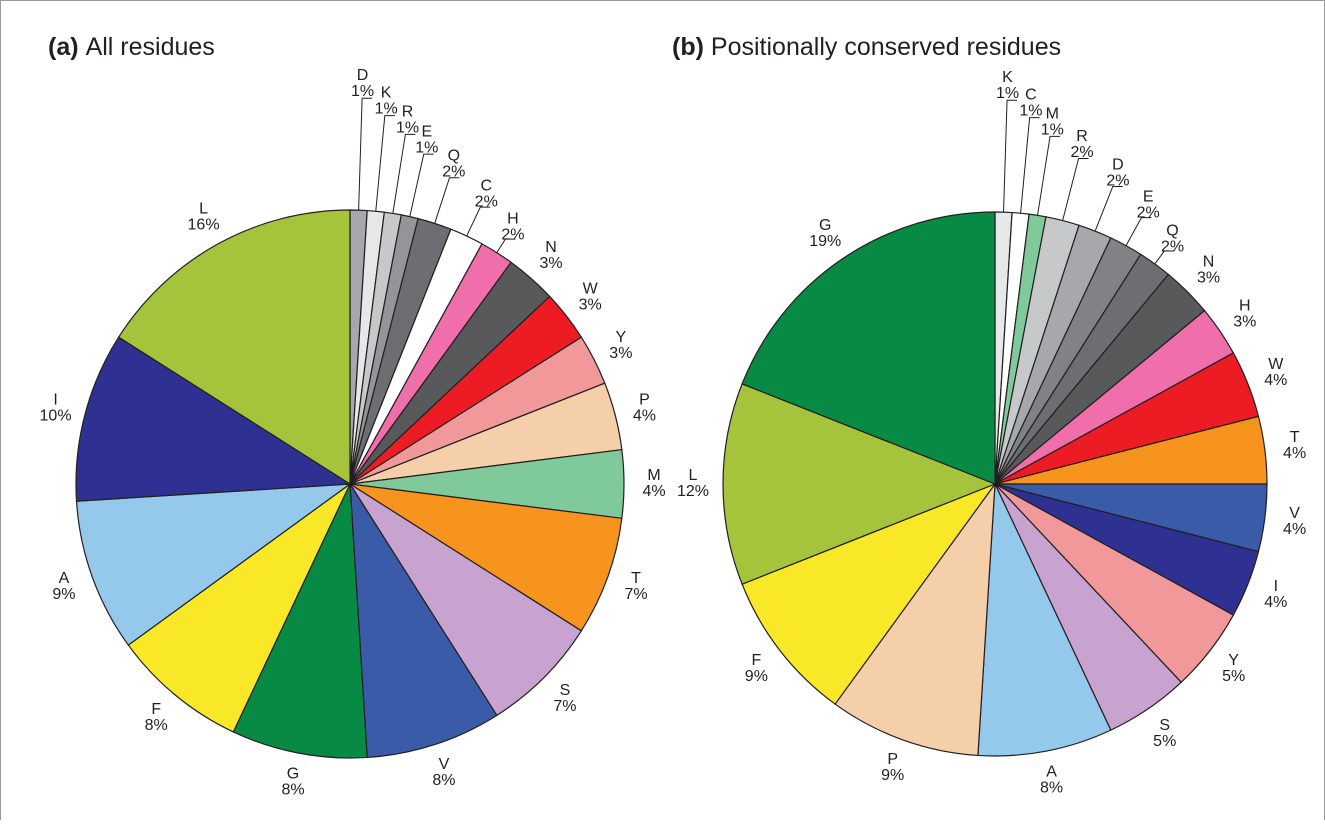 This screenshot has height=825, width=1325. I want to click on slice-label: M 1%, so click(1052, 122).